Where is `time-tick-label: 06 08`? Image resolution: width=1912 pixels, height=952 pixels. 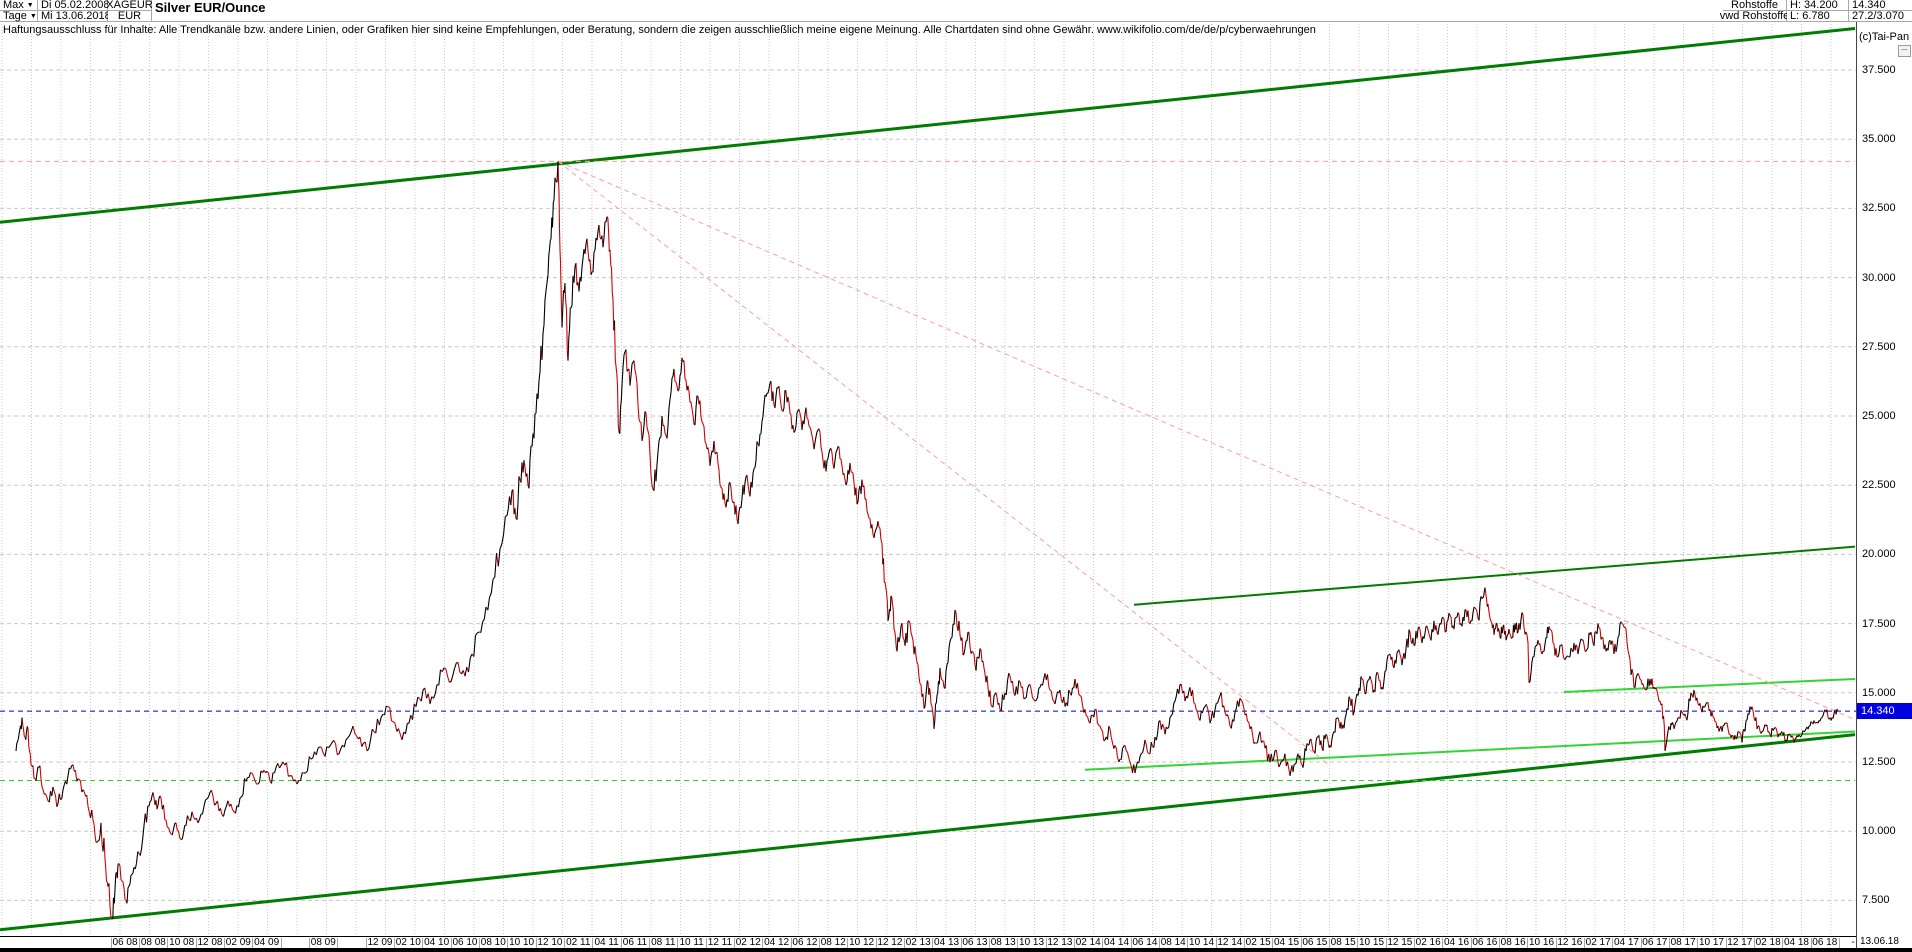
time-tick-label: 06 08 is located at coordinates (125, 942).